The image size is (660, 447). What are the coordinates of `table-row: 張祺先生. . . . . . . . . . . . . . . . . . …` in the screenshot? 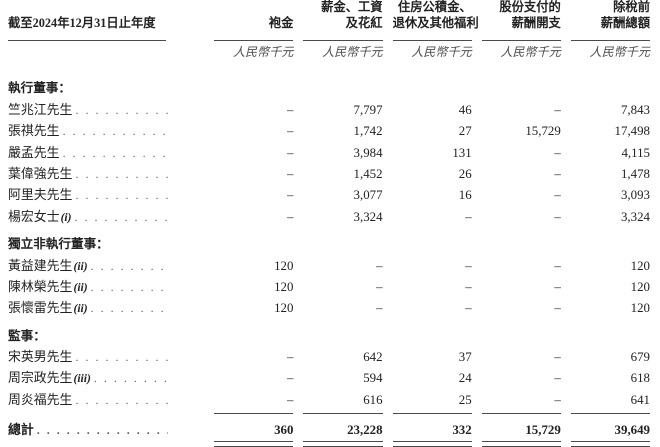 It's located at (330, 128).